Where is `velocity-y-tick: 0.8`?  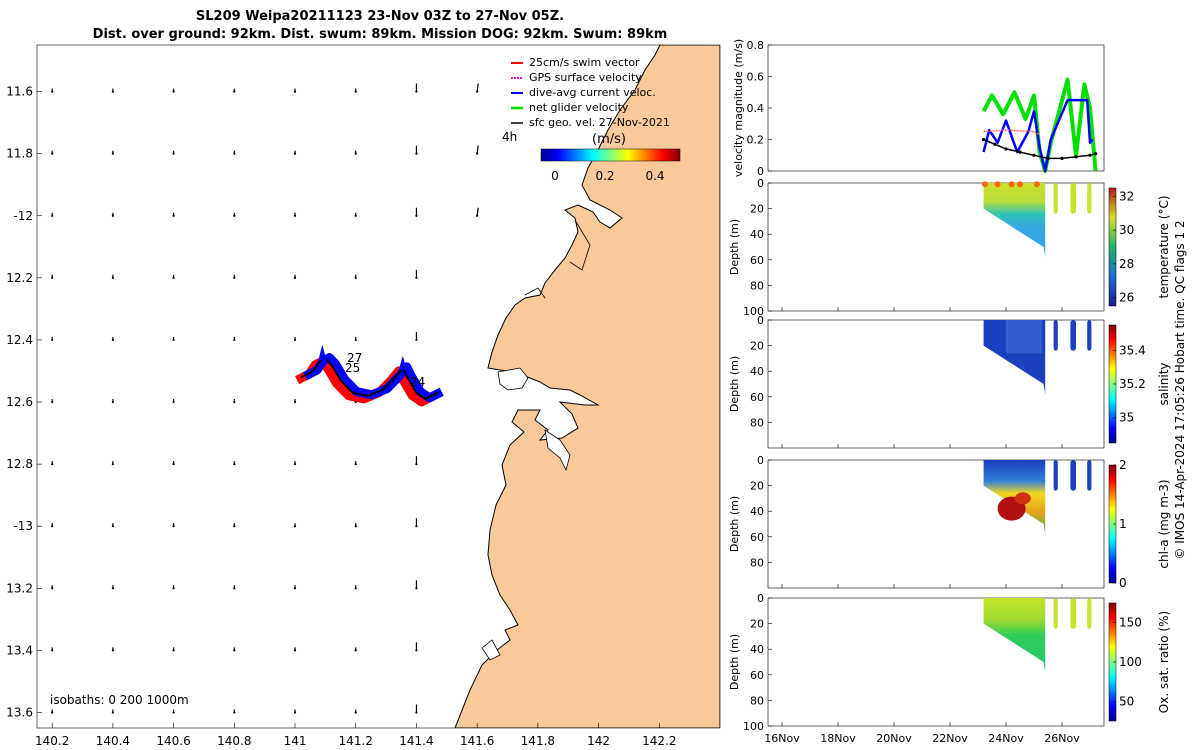
velocity-y-tick: 0.8 is located at coordinates (756, 45).